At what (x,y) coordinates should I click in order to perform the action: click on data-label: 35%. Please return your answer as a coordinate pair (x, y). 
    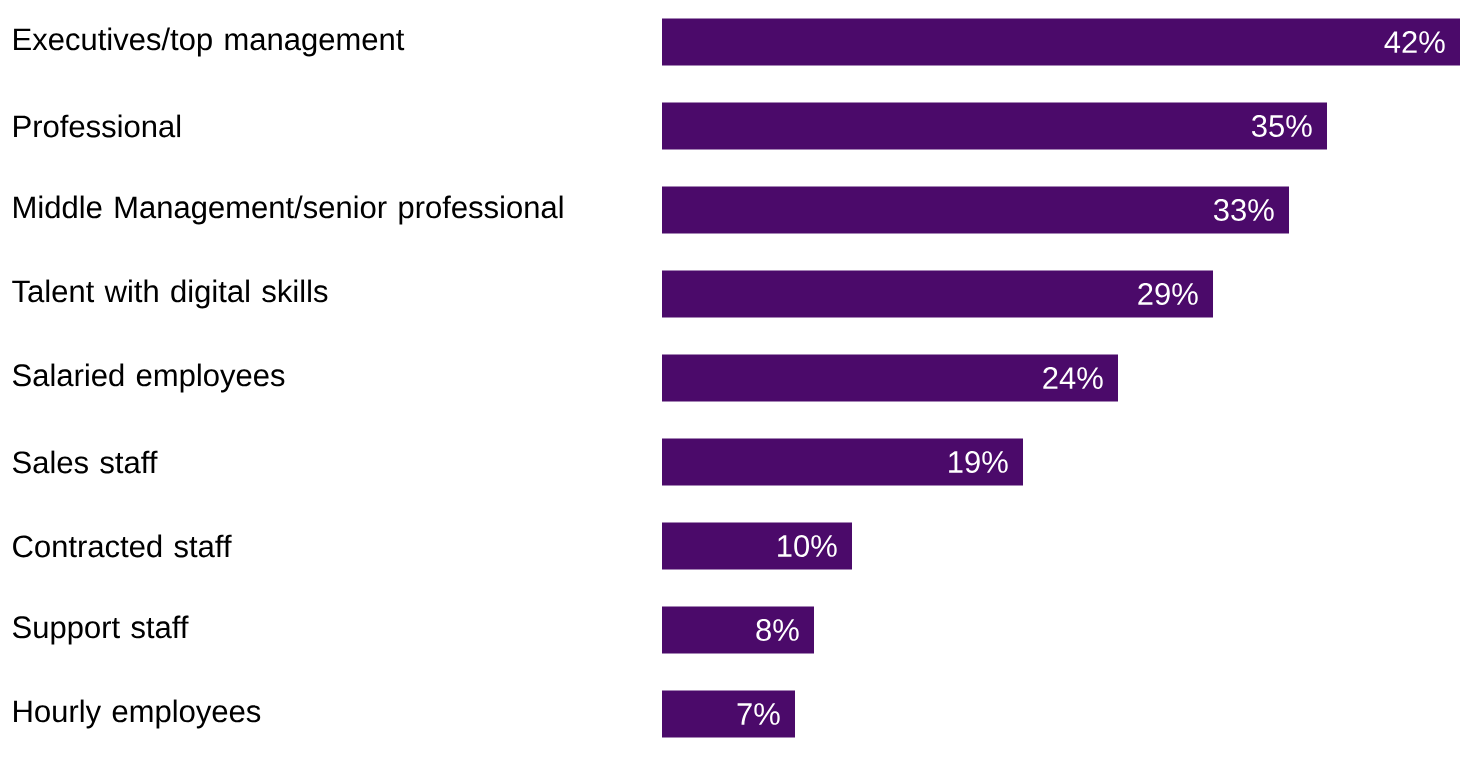
    Looking at the image, I should click on (1281, 126).